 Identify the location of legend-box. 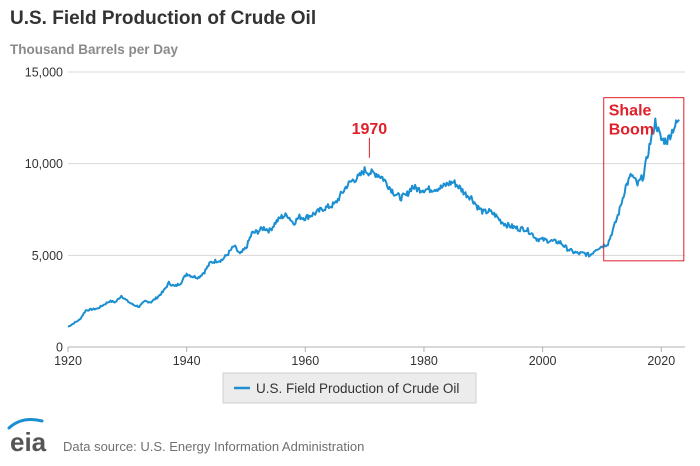
(349, 388).